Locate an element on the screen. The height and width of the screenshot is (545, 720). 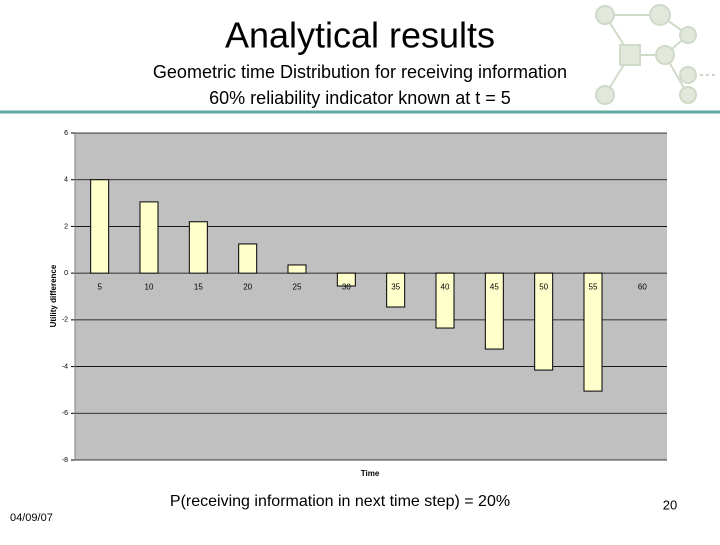
x-tick-label: 50 is located at coordinates (543, 286).